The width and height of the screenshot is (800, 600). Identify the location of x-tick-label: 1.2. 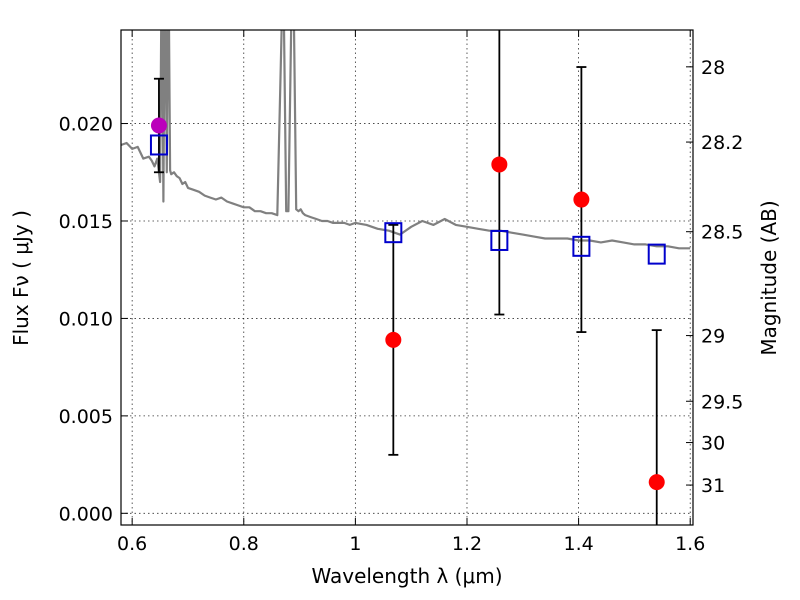
(467, 544).